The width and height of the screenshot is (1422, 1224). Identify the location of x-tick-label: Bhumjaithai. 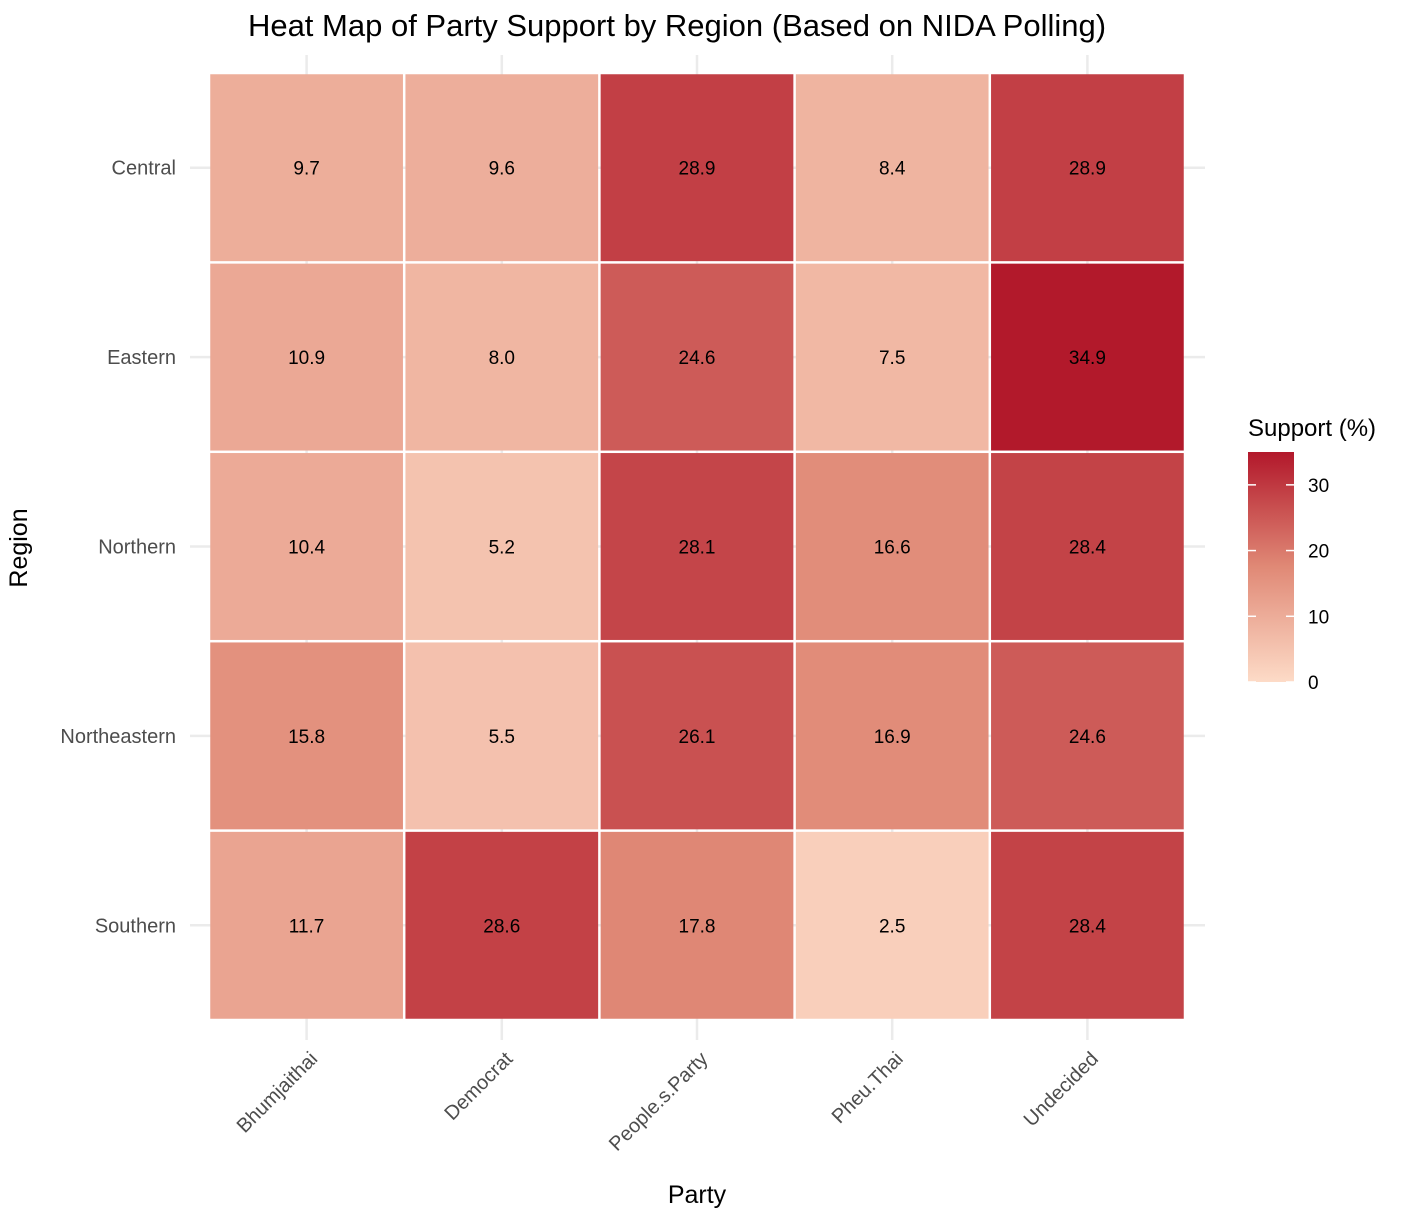
(277, 1092).